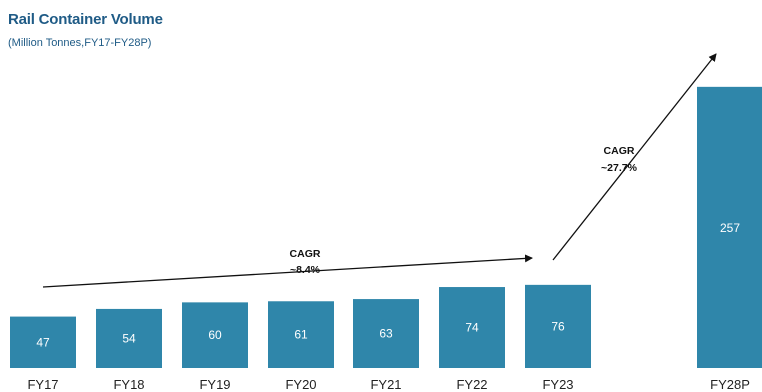 Image resolution: width=762 pixels, height=392 pixels. I want to click on x-tick-fy23: FY23, so click(557, 384).